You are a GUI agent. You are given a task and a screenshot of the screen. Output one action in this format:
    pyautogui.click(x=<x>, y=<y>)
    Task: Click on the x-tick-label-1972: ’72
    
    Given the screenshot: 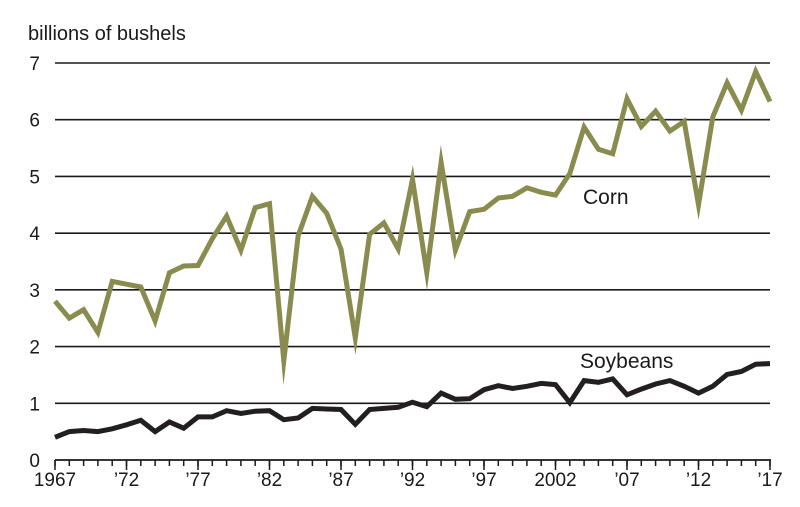 What is the action you would take?
    pyautogui.click(x=126, y=480)
    